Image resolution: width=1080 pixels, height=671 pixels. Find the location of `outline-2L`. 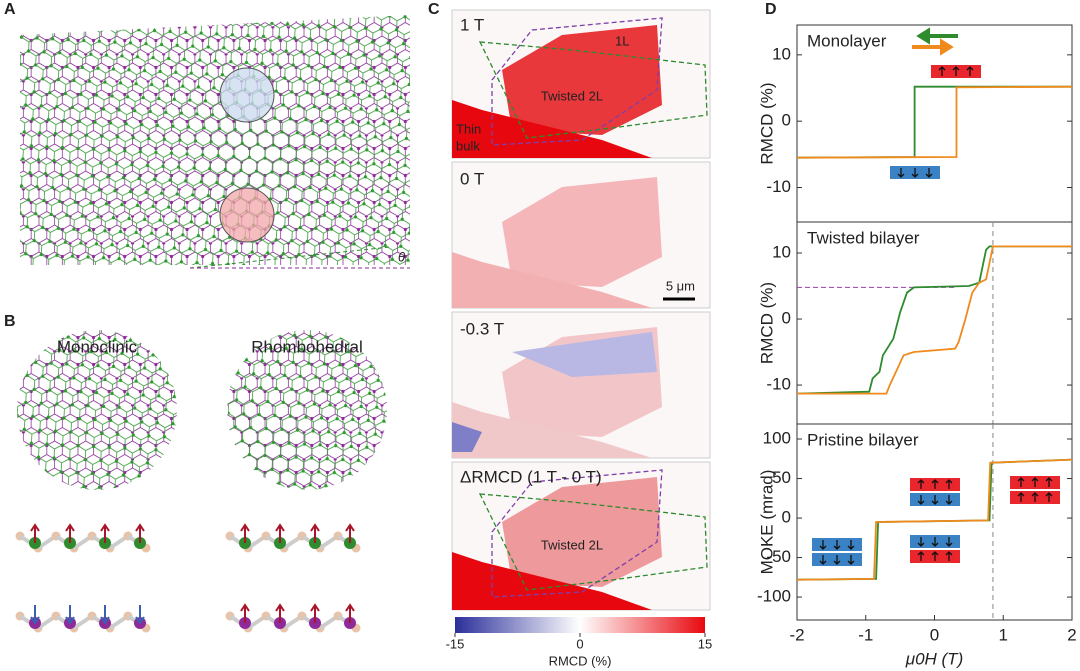

outline-2L is located at coordinates (593, 542).